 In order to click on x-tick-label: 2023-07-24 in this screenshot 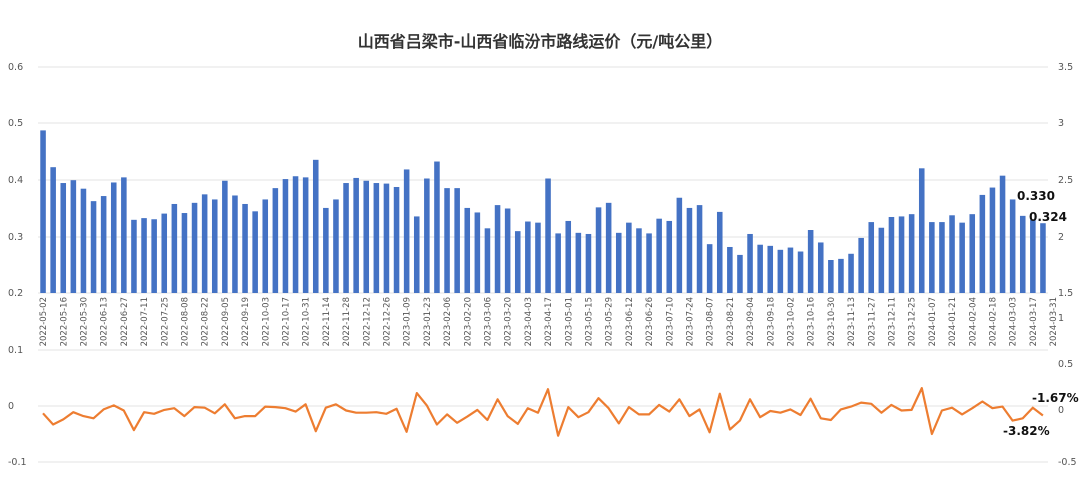, I will do `click(690, 321)`.